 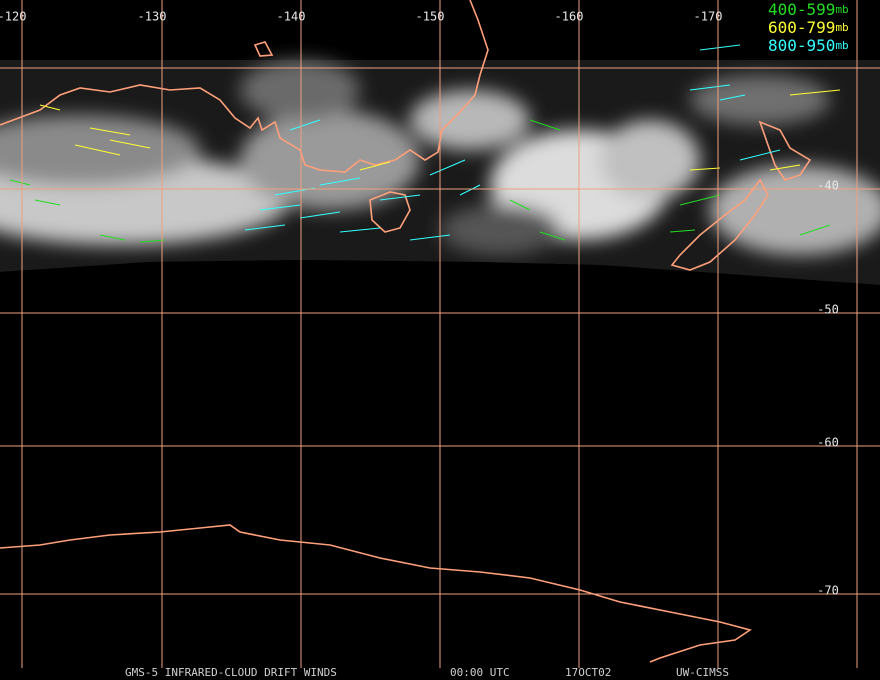 I want to click on latitude-label: -70, so click(x=828, y=591).